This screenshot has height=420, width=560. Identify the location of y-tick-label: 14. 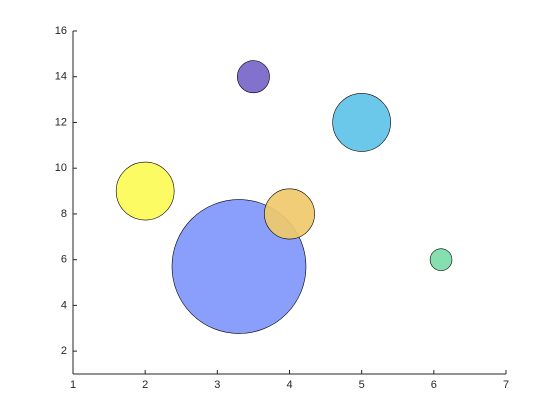
(61, 77).